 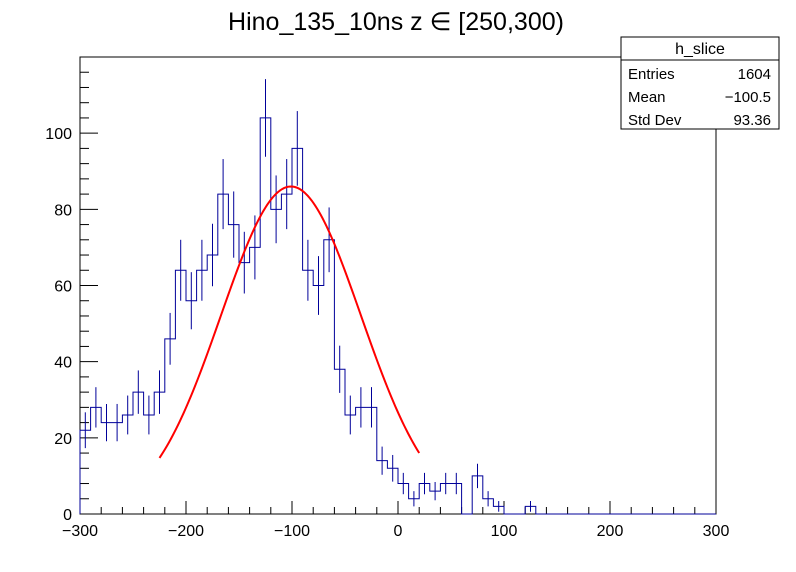 What do you see at coordinates (71, 297) in the screenshot?
I see `y-axis: 0 20 40 60 80 100` at bounding box center [71, 297].